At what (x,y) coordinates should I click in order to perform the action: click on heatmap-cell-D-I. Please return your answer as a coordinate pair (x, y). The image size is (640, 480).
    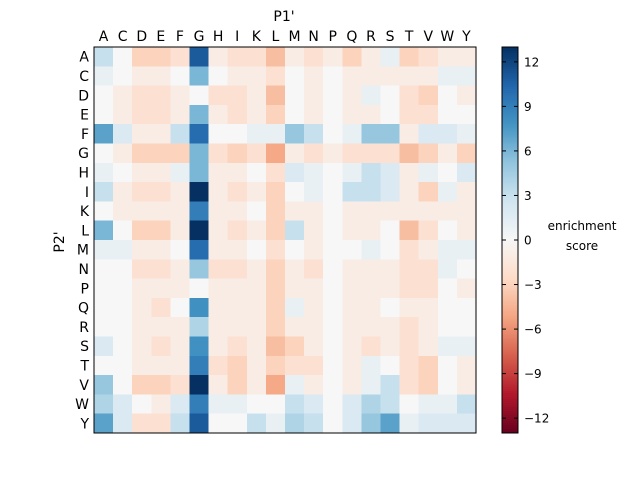
    Looking at the image, I should click on (237, 95).